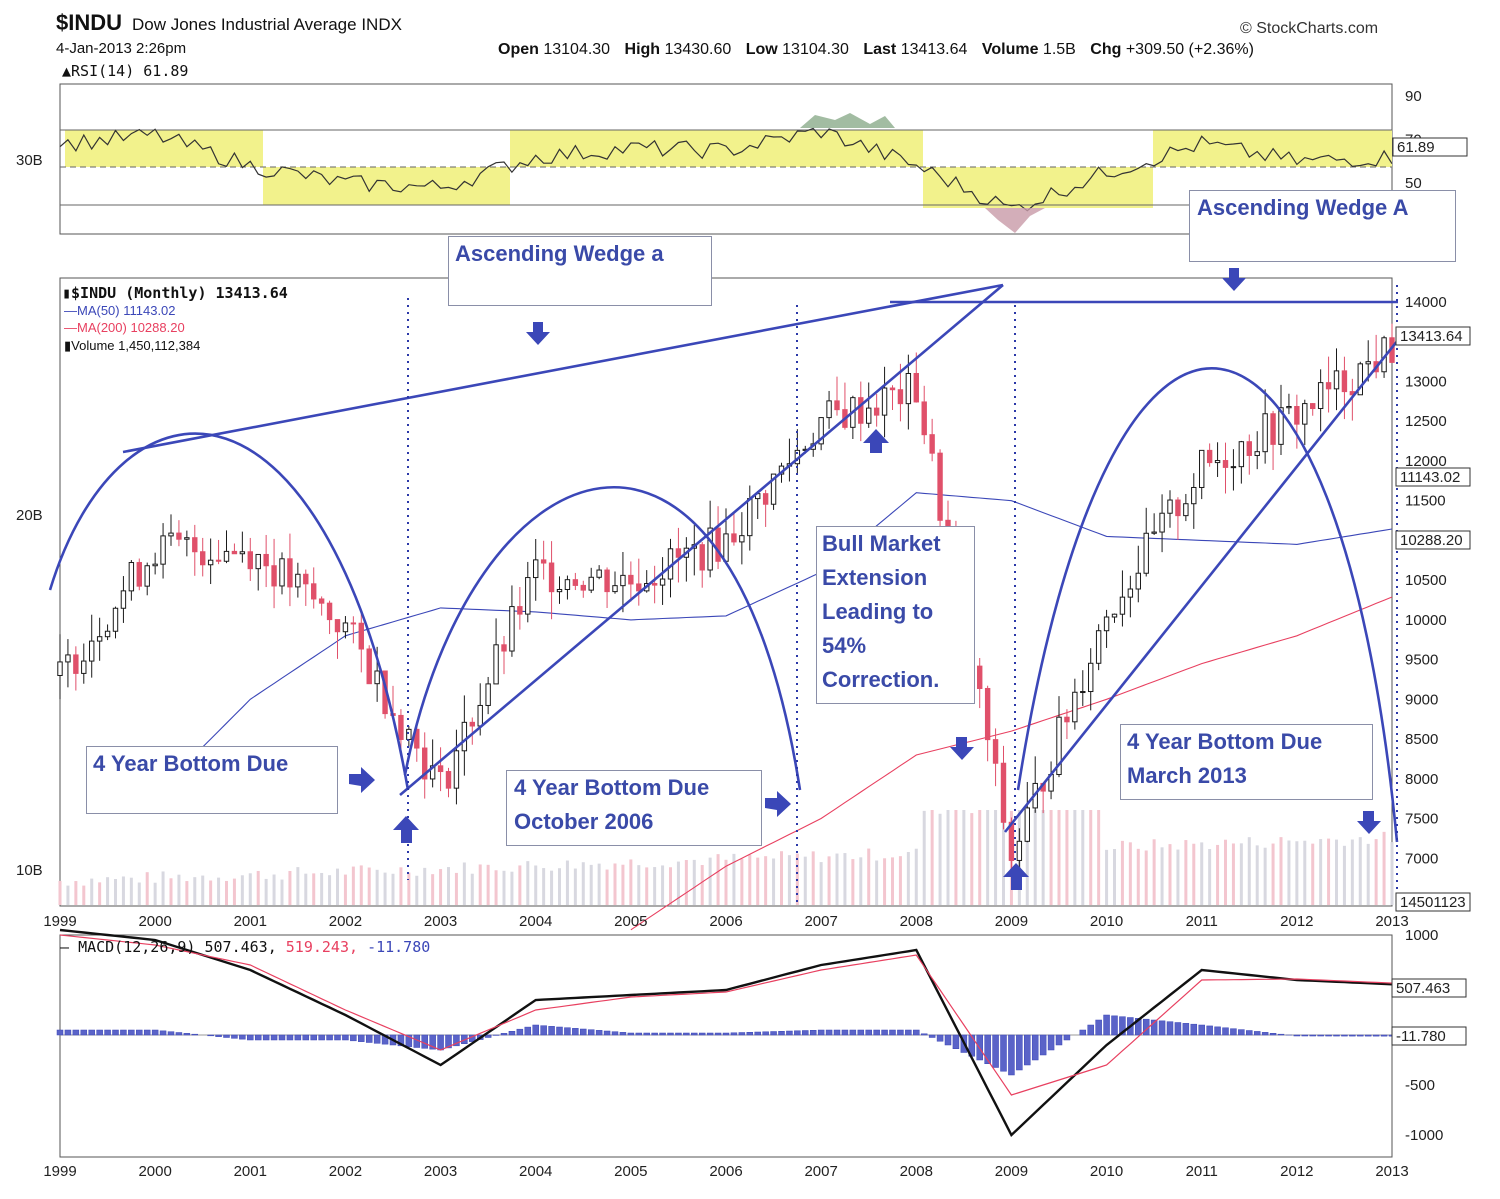 The height and width of the screenshot is (1199, 1500). Describe the element at coordinates (764, 49) in the screenshot. I see `quote-label: Low` at that location.